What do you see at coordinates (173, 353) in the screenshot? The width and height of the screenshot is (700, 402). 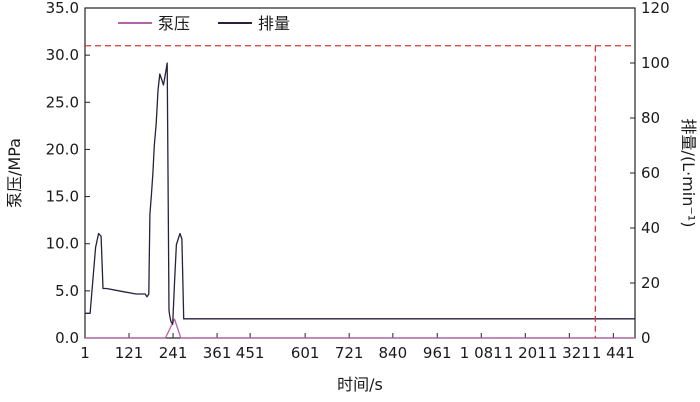 I see `x-tick-label: 241` at bounding box center [173, 353].